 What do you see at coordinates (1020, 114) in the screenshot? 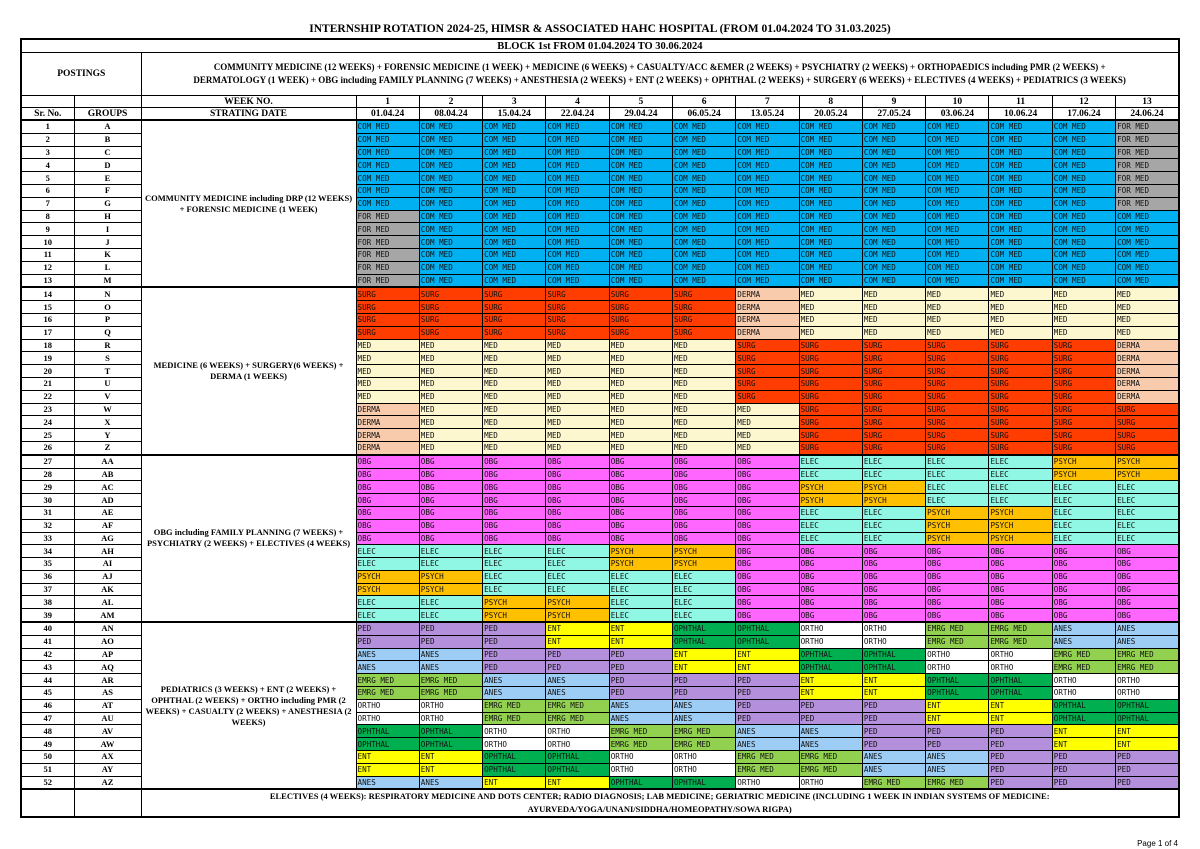
I see `week-start-date: 10.06.24` at bounding box center [1020, 114].